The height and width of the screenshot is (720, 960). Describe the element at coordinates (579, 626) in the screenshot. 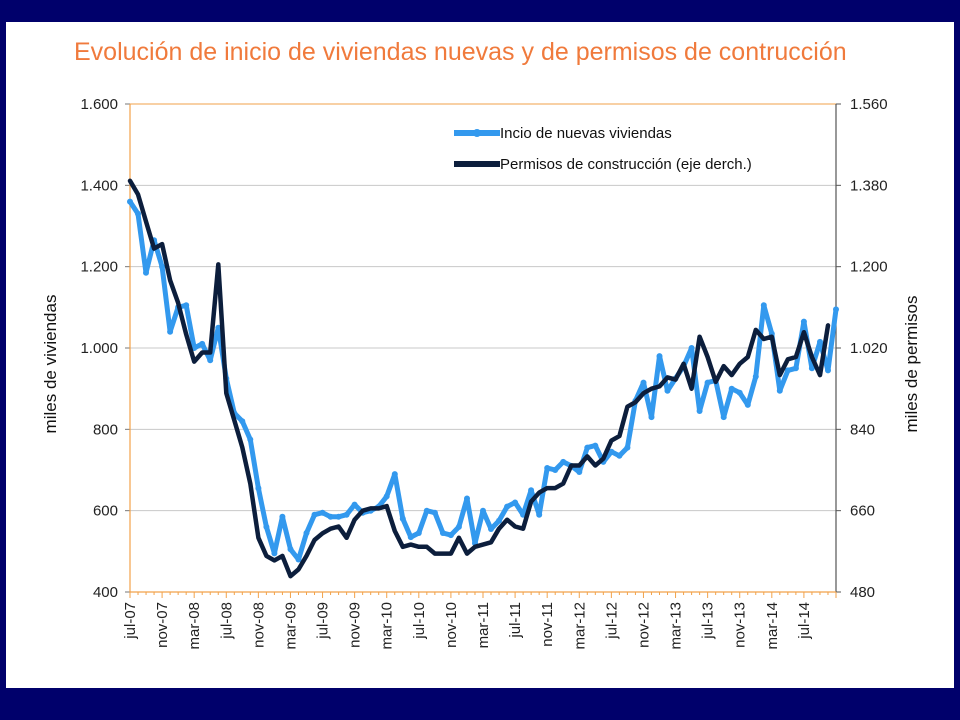

I see `x-tick-label: mar-12` at that location.